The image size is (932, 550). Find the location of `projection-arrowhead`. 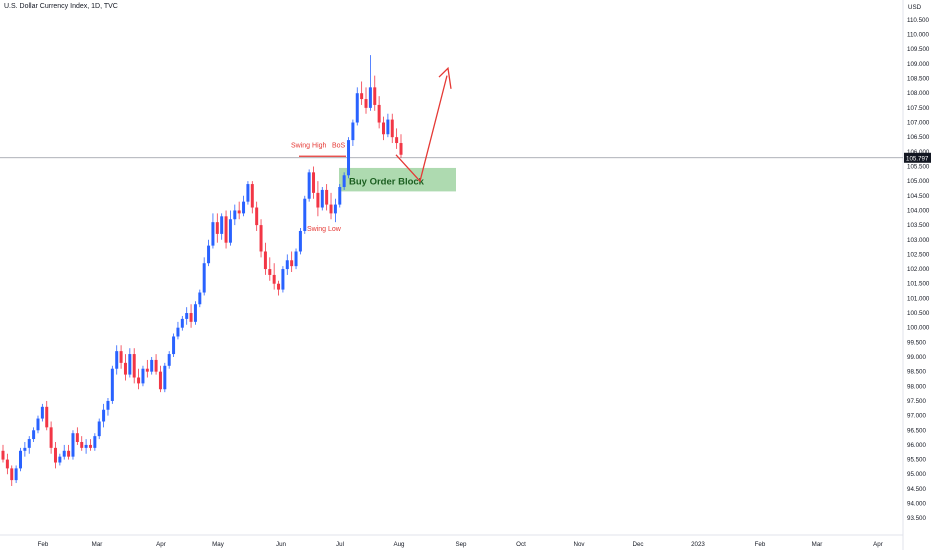

projection-arrowhead is located at coordinates (445, 77).